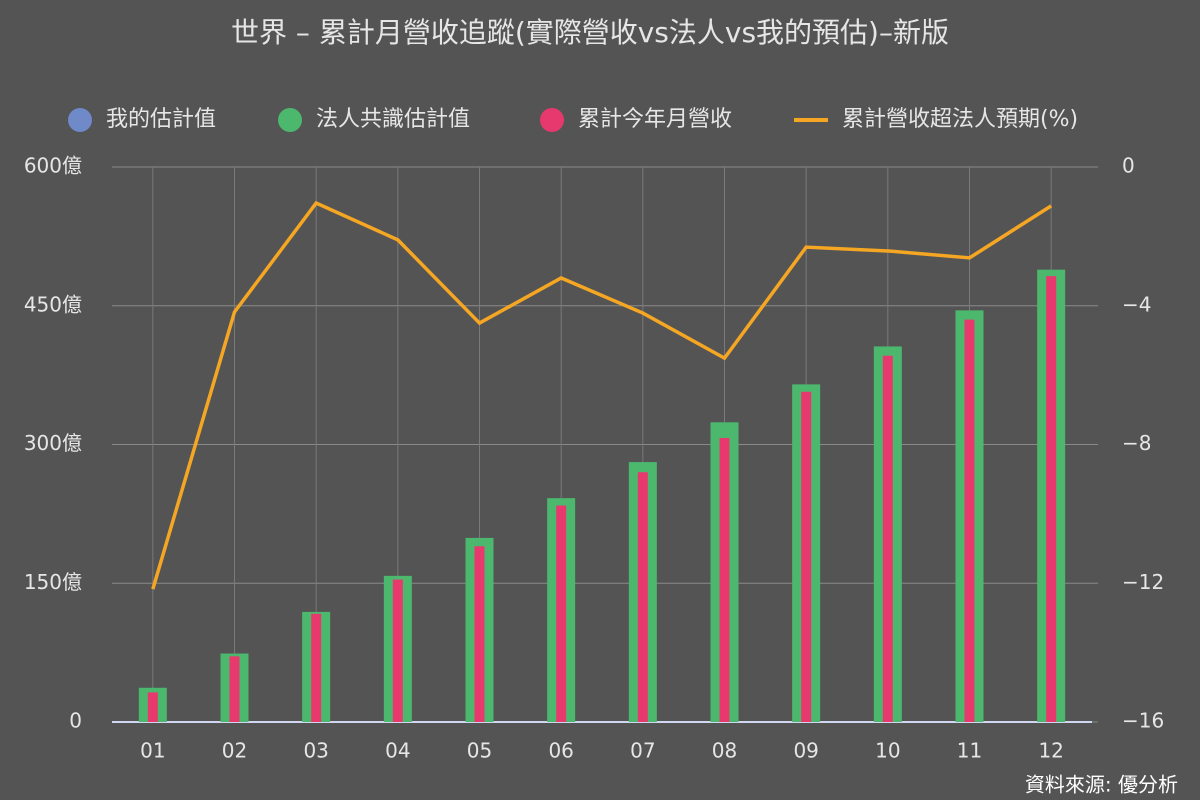  Describe the element at coordinates (1101, 785) in the screenshot. I see `source: 資料來源: 優分析` at that location.